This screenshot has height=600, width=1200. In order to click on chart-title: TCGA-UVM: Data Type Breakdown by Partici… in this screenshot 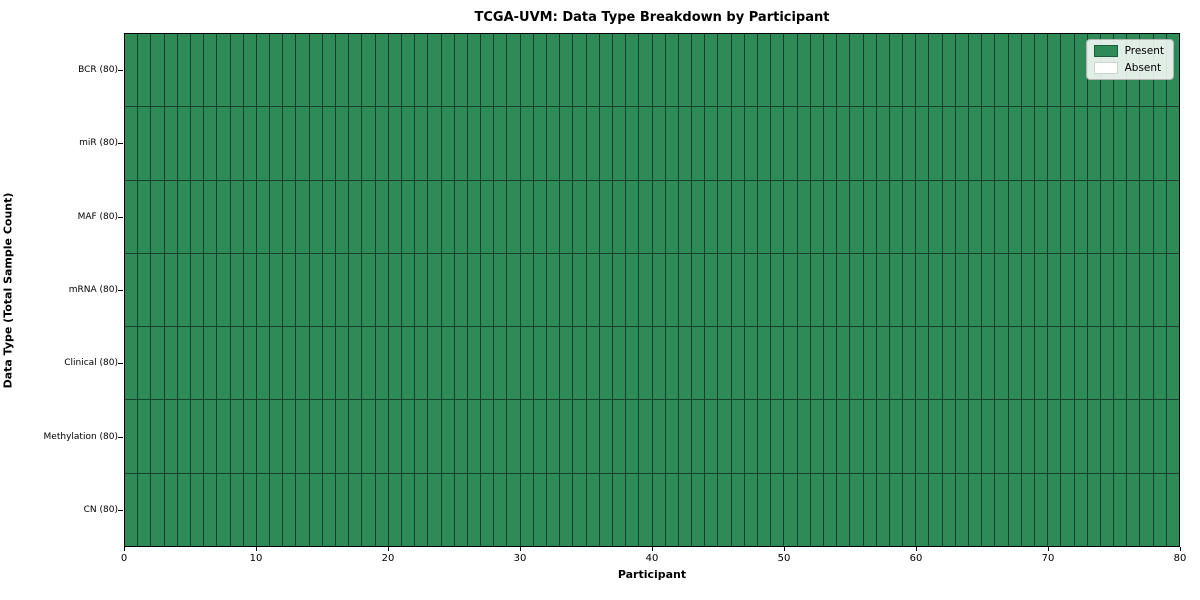, I will do `click(652, 17)`.